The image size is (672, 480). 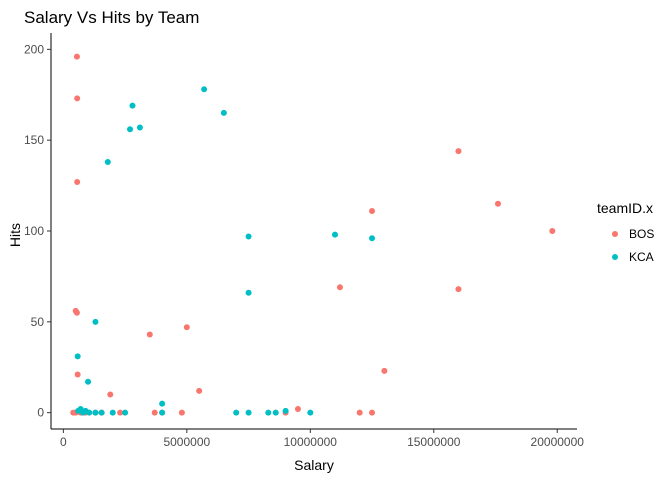 I want to click on y-tick-label: 150, so click(x=34, y=140).